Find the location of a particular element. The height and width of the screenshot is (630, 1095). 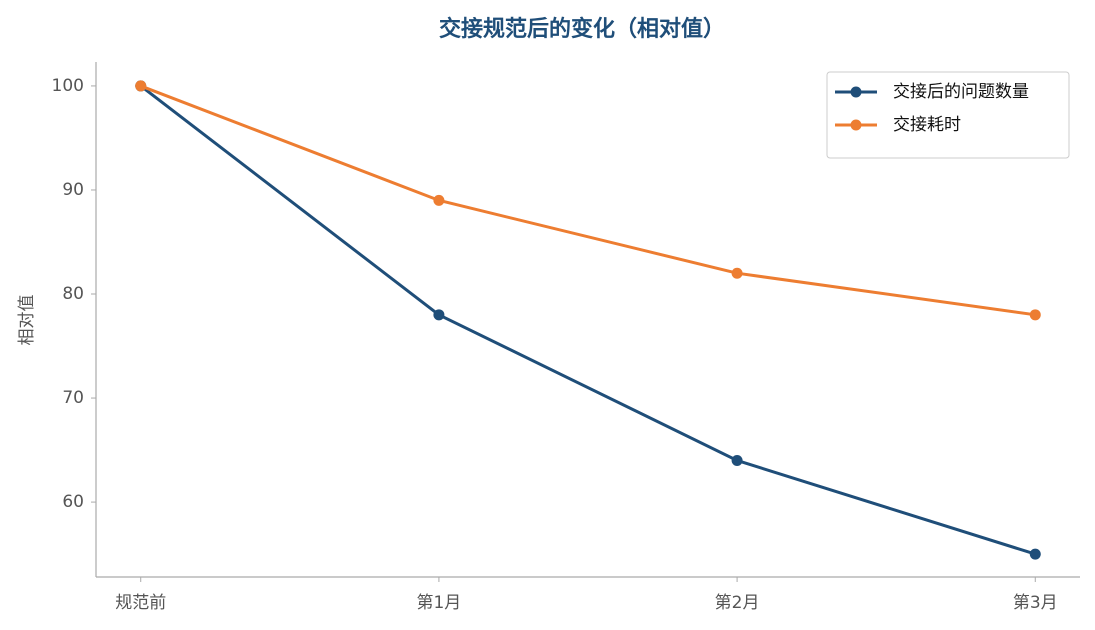

legend-label: 交接后的问题数量 is located at coordinates (961, 92).